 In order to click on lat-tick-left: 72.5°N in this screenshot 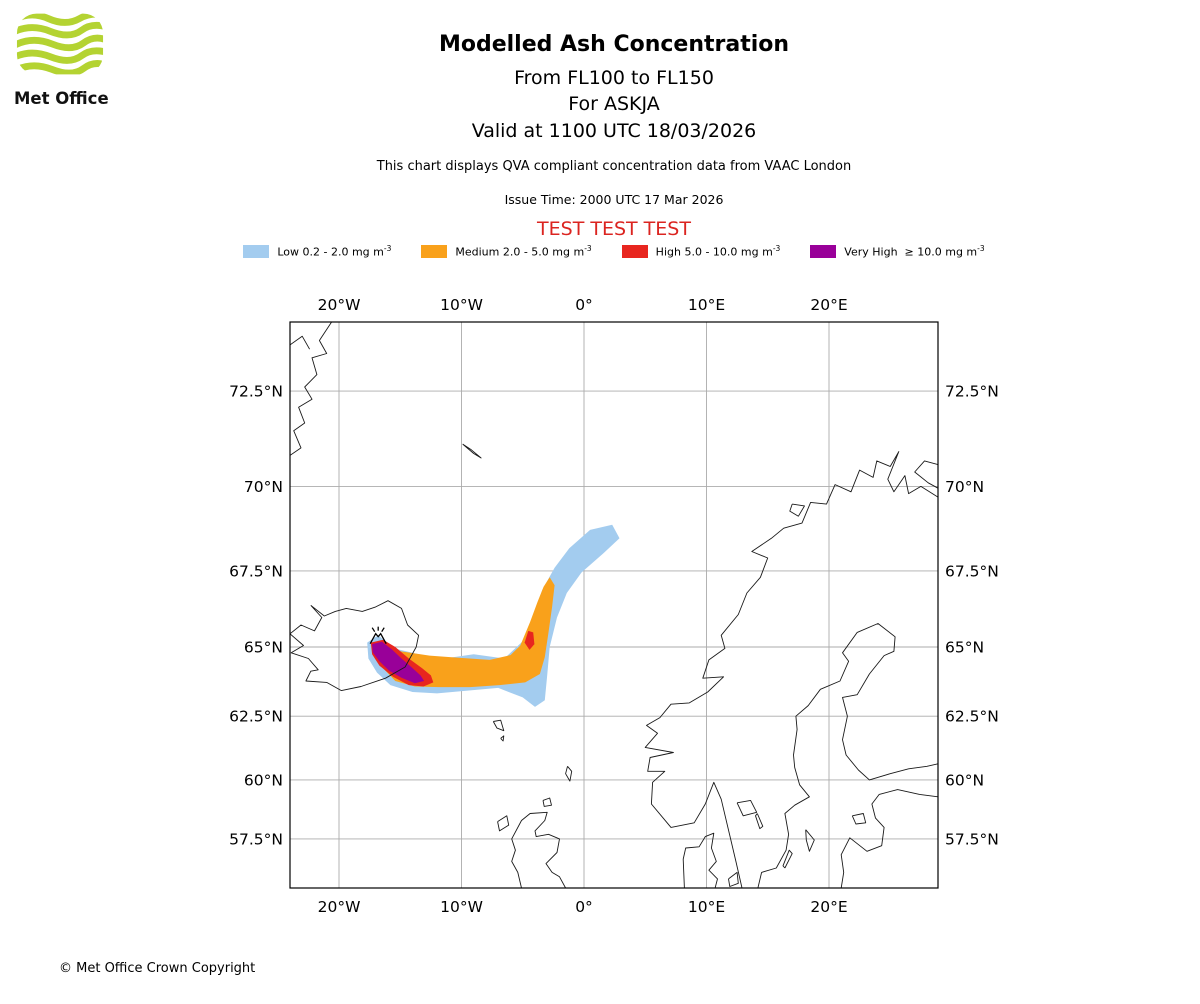, I will do `click(256, 392)`.